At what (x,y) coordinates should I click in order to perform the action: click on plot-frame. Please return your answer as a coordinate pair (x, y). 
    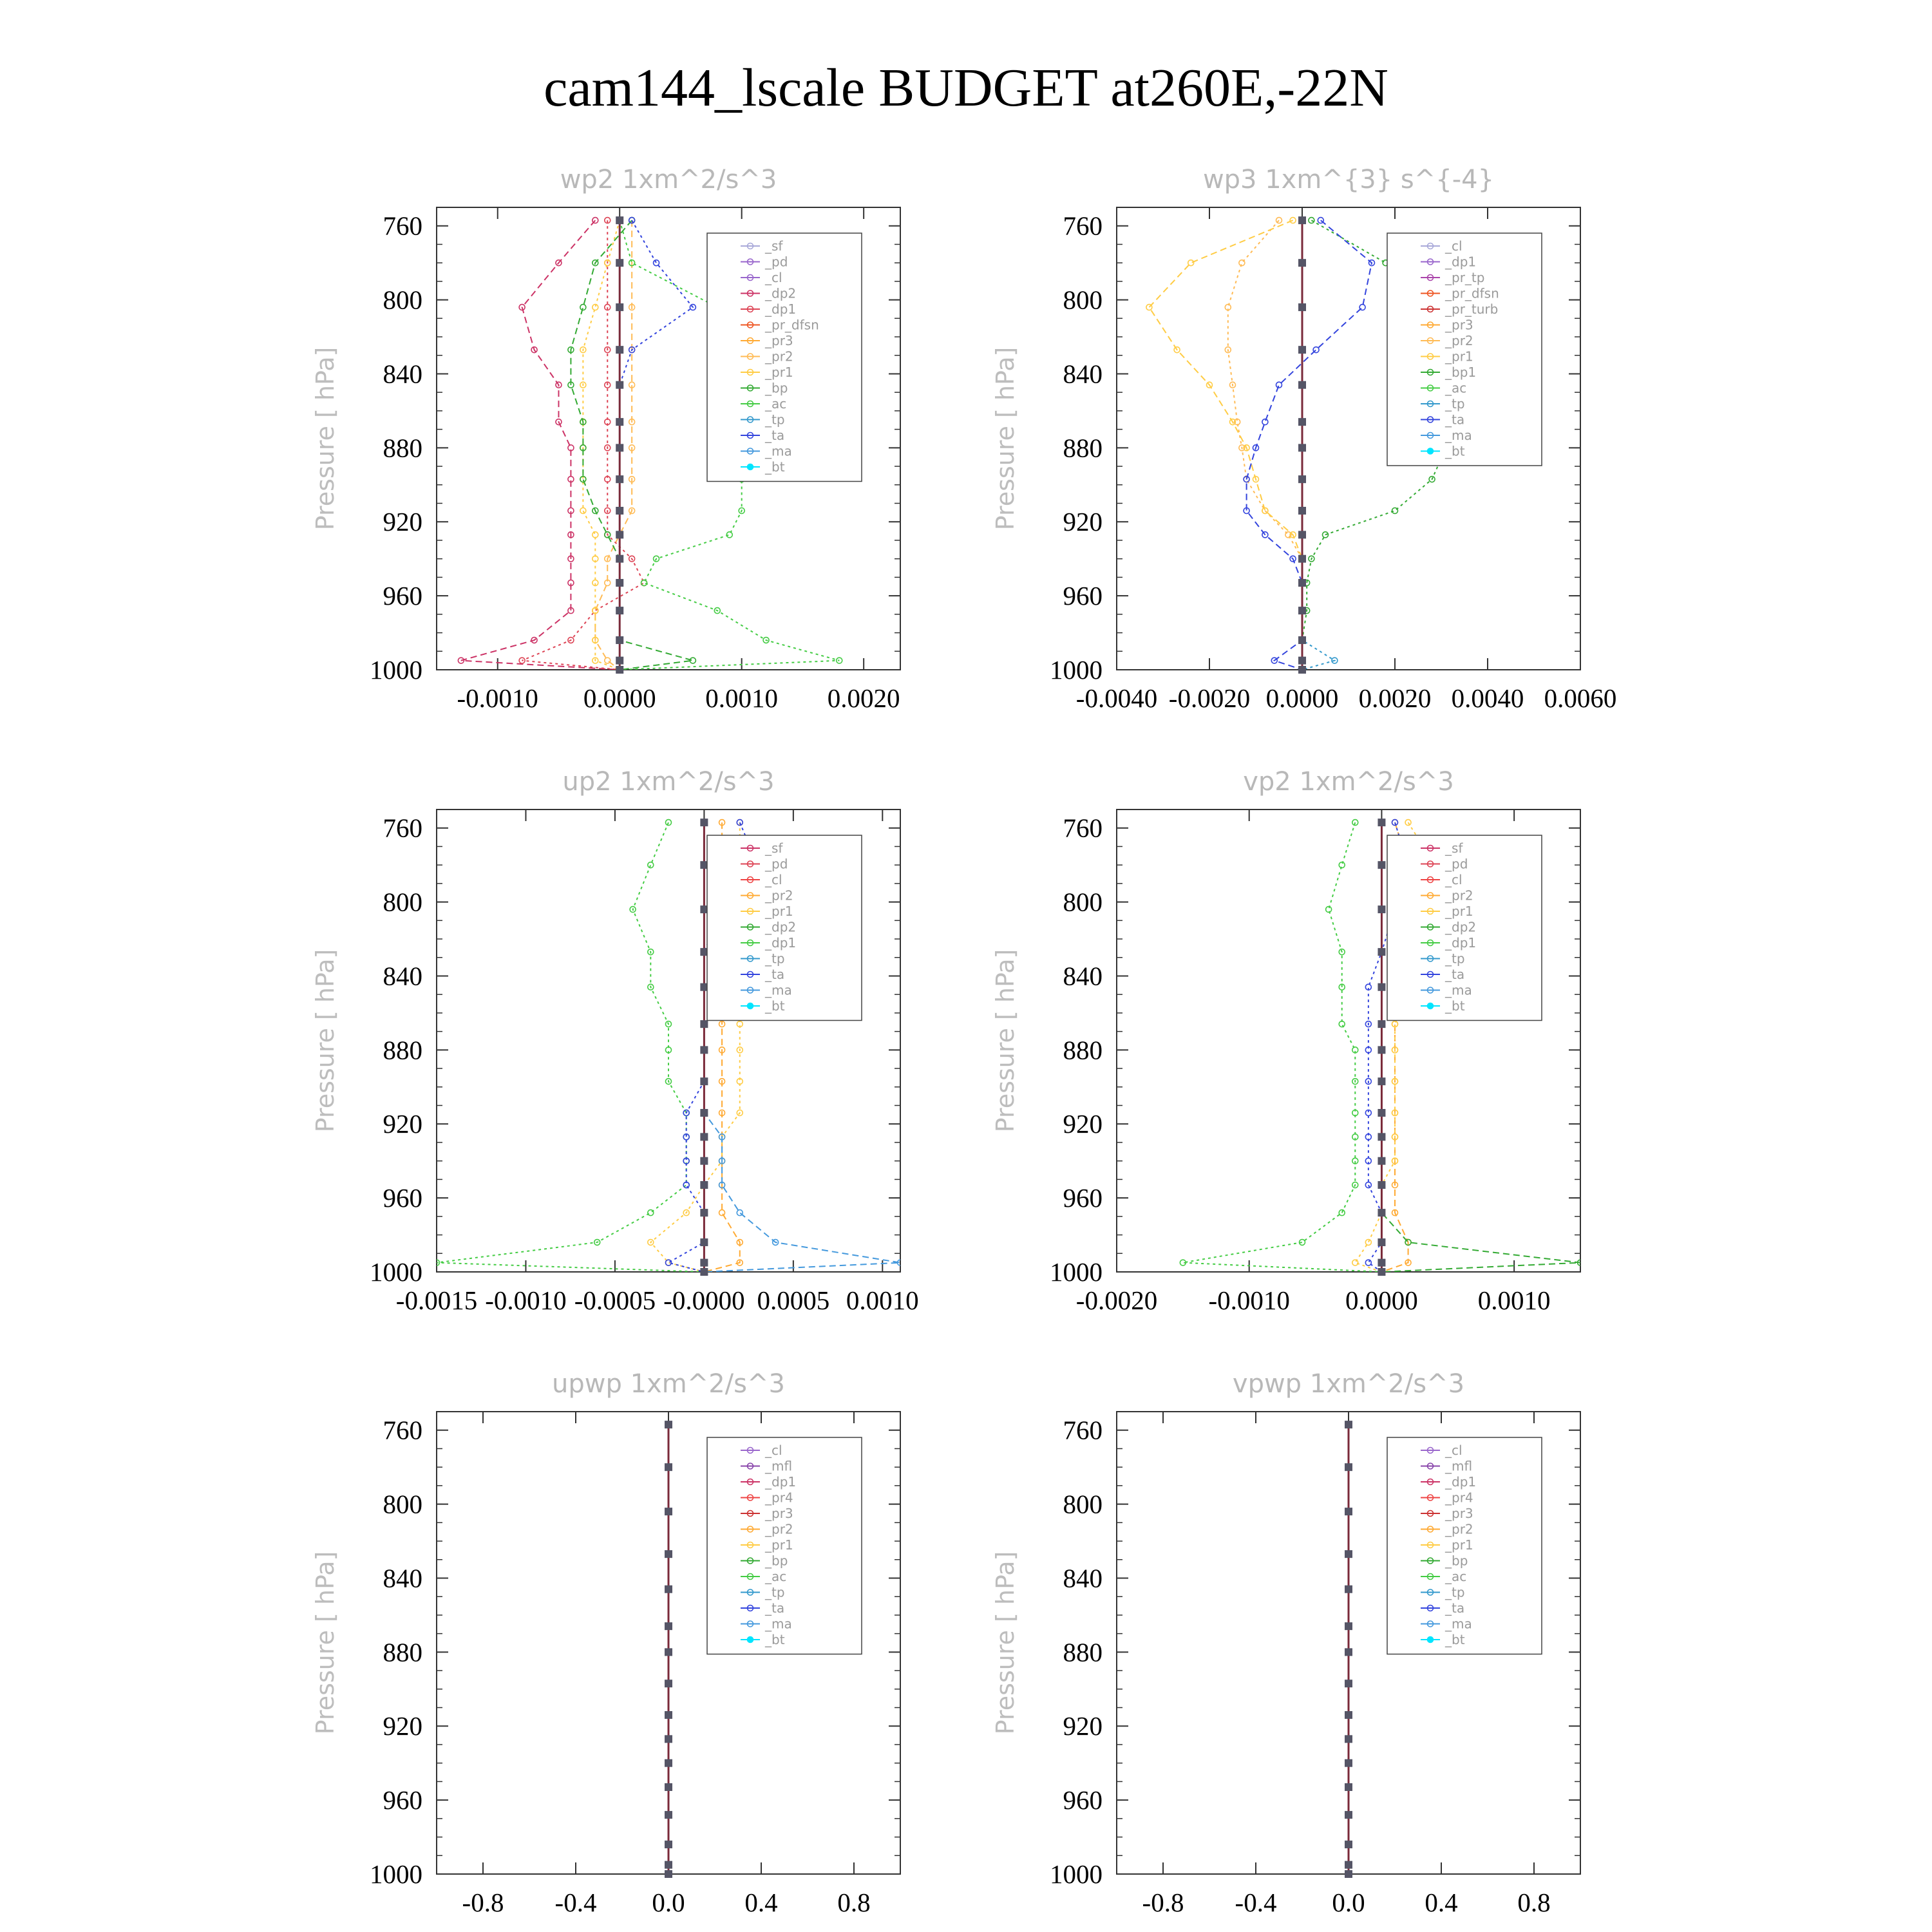
    Looking at the image, I should click on (668, 1041).